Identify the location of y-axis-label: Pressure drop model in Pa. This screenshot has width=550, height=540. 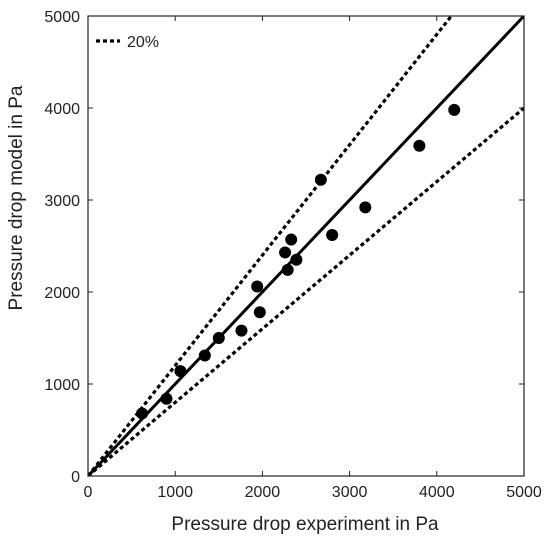
(16, 197).